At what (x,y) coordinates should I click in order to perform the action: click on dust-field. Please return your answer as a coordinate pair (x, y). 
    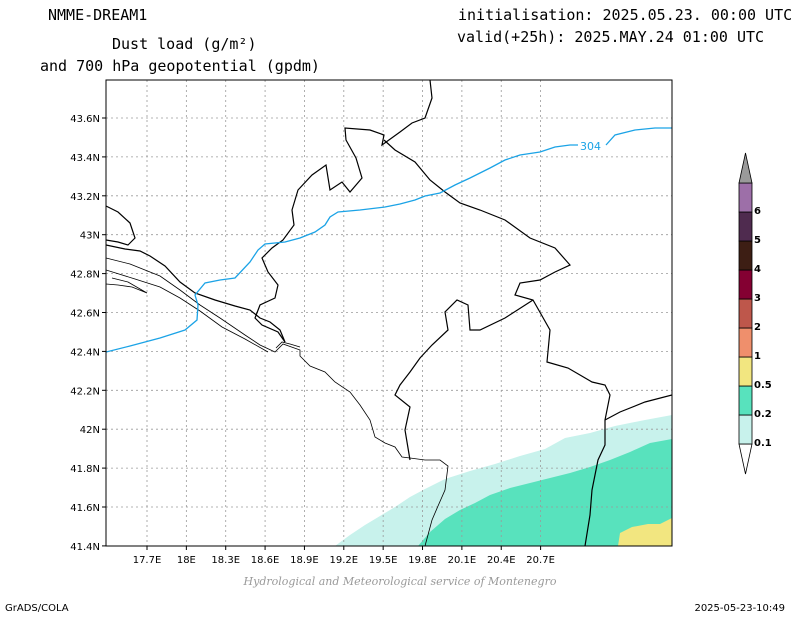
    Looking at the image, I should click on (503, 480).